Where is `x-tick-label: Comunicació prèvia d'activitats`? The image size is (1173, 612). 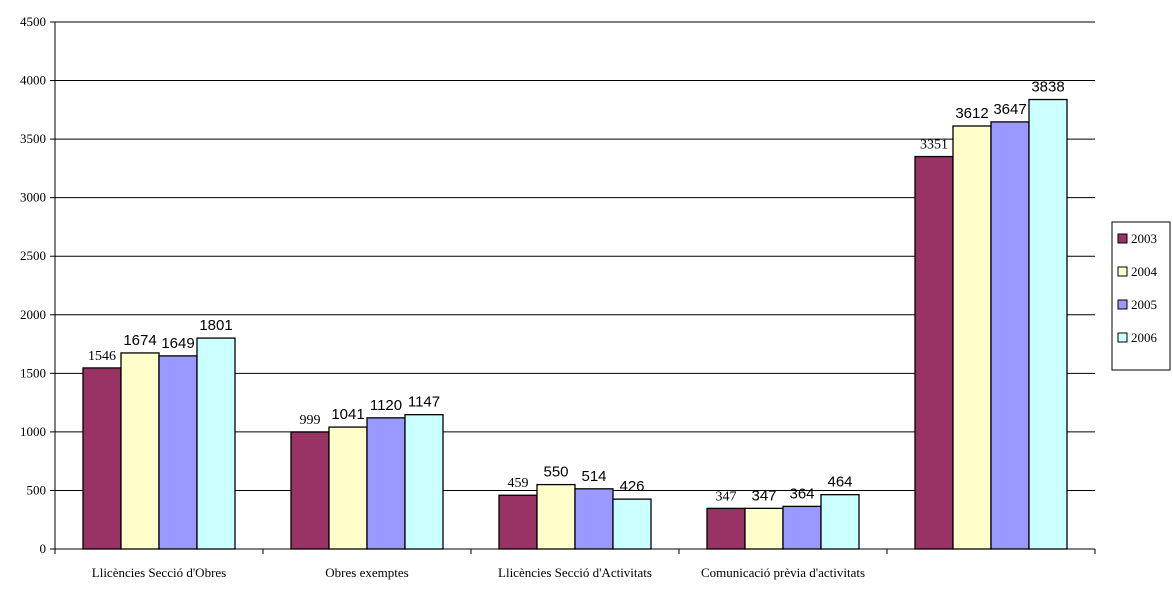
x-tick-label: Comunicació prèvia d'activitats is located at coordinates (783, 572).